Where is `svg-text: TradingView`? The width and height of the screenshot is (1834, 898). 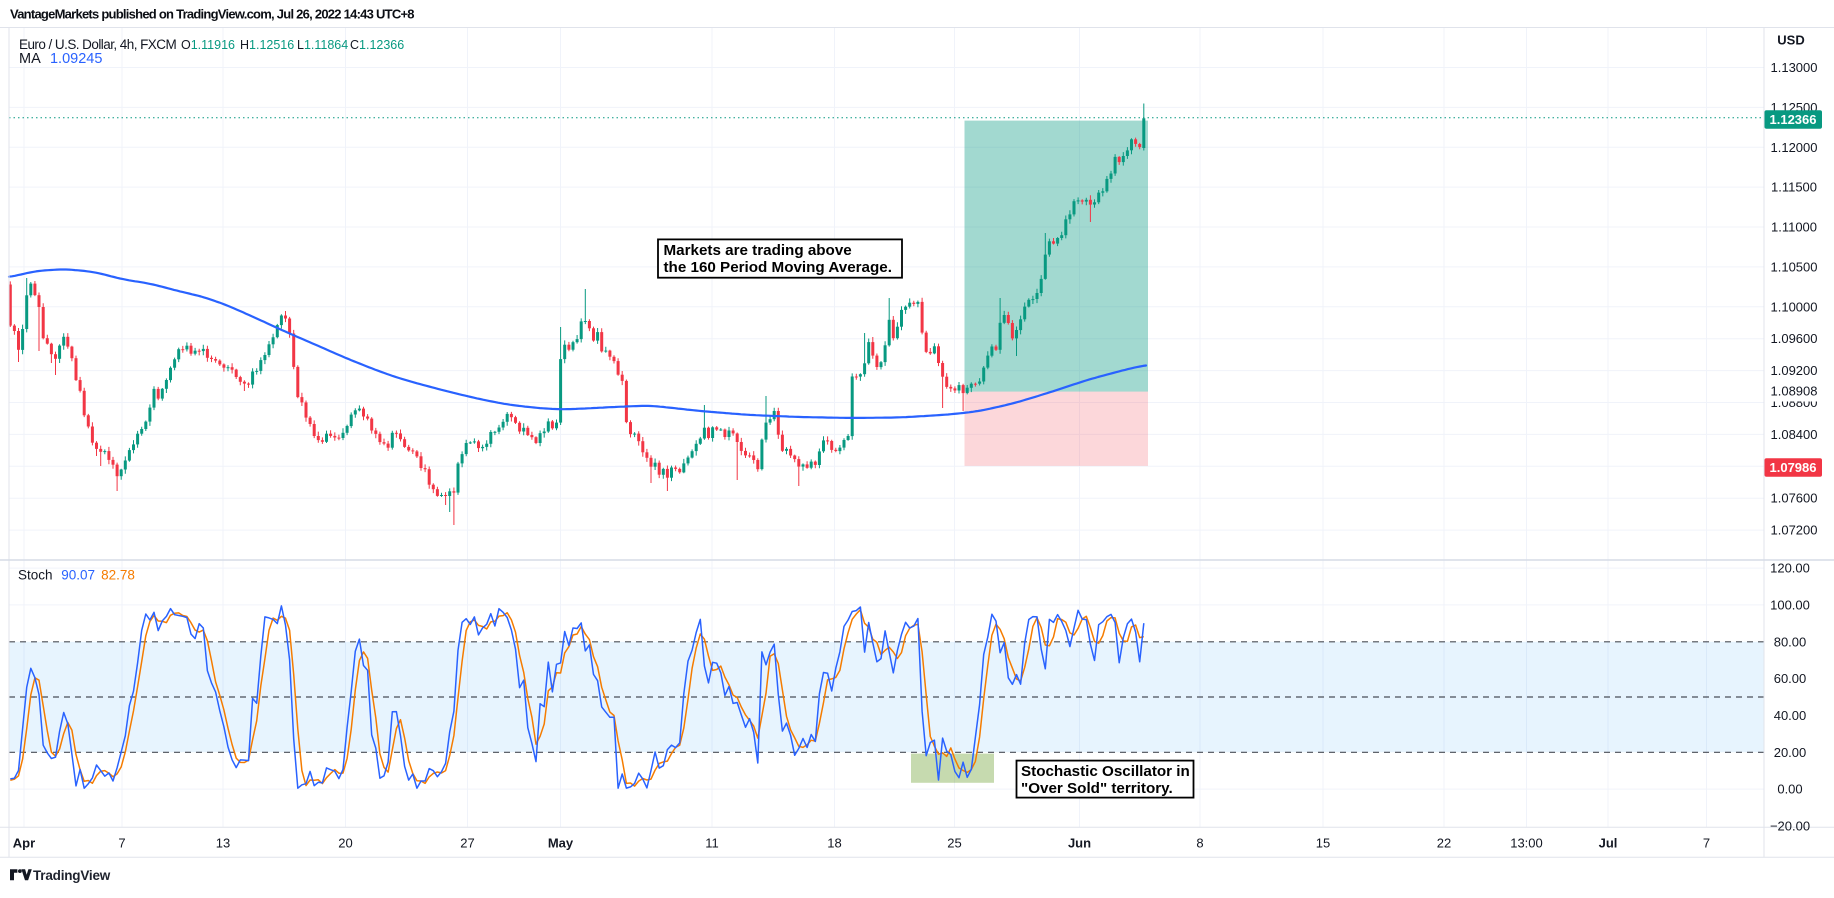 svg-text: TradingView is located at coordinates (72, 875).